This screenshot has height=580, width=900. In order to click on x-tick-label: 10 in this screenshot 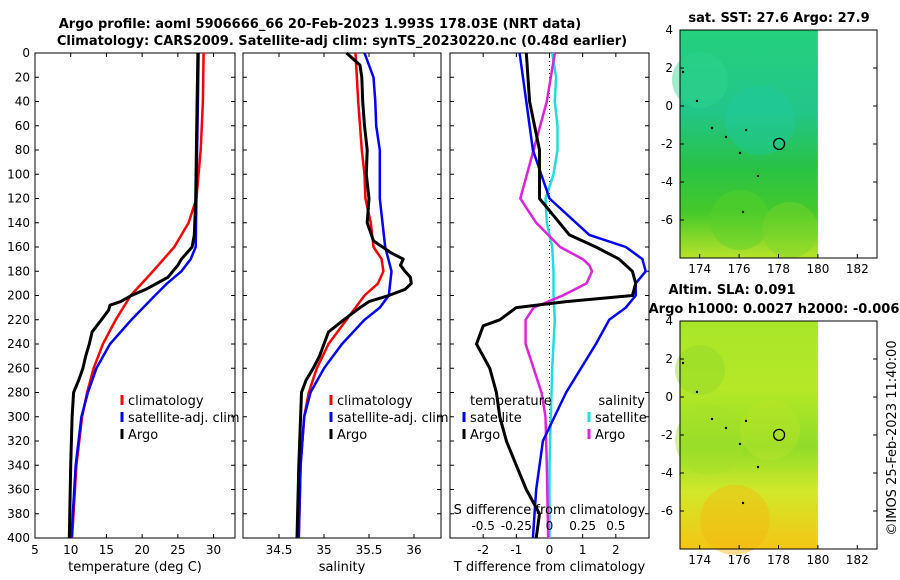, I will do `click(70, 550)`.